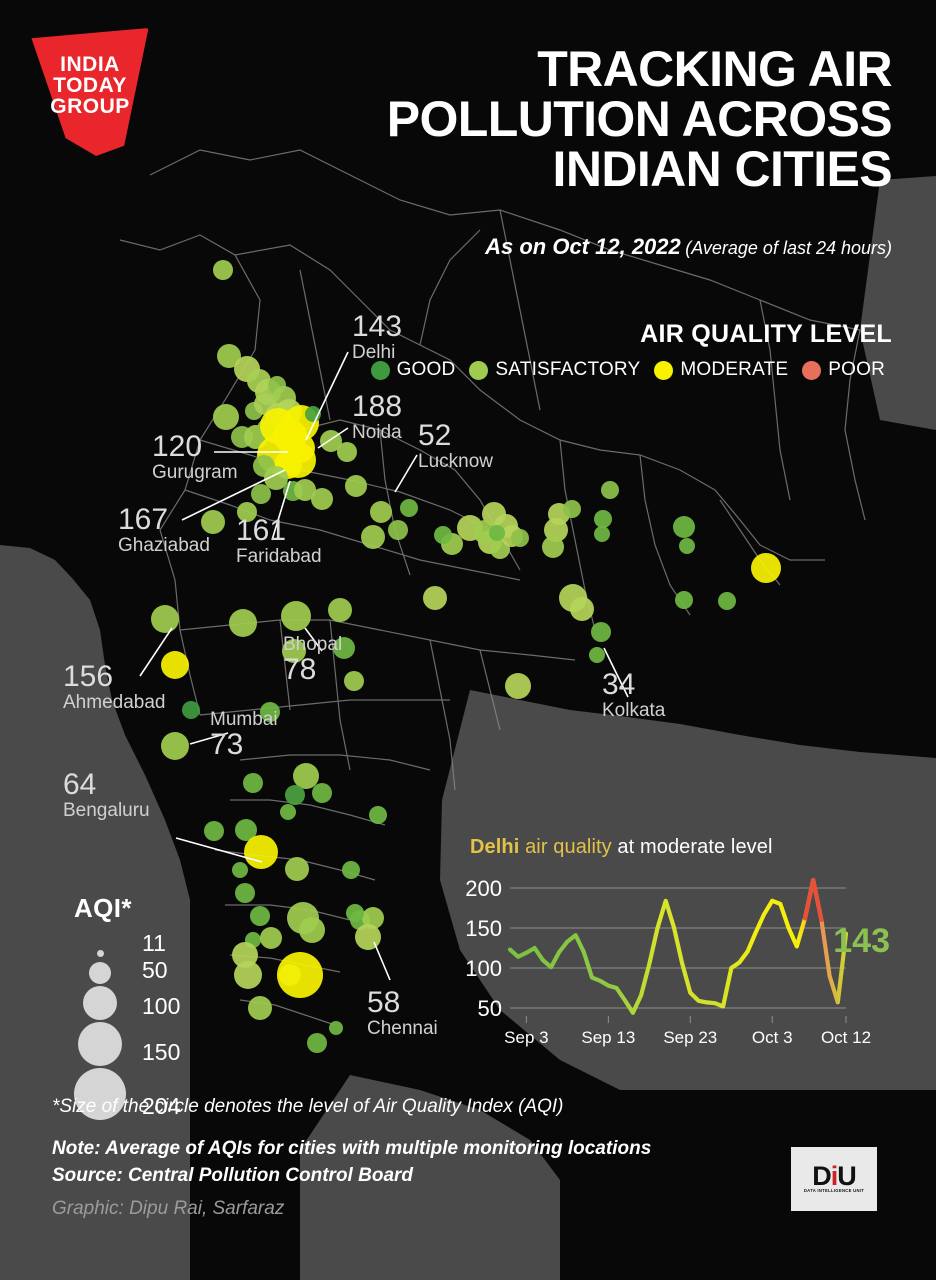 The width and height of the screenshot is (936, 1280). Describe the element at coordinates (772, 1037) in the screenshot. I see `chart-x-tick-label: Oct 3` at that location.